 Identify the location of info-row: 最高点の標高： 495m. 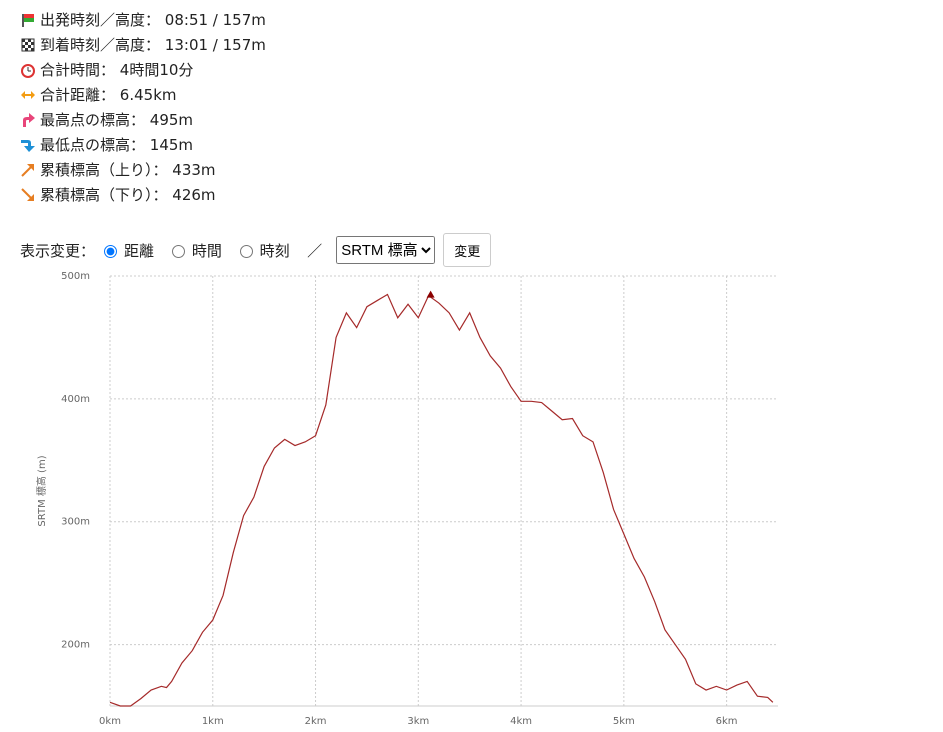
(143, 119).